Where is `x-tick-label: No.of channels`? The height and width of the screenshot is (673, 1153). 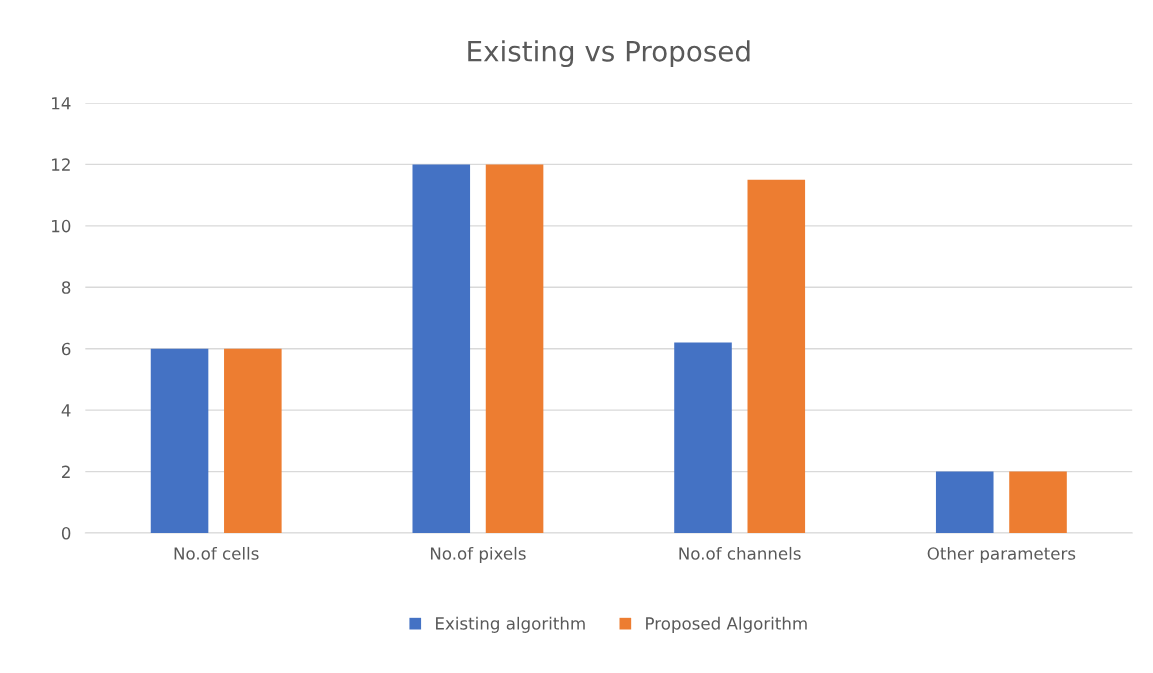 x-tick-label: No.of channels is located at coordinates (740, 553).